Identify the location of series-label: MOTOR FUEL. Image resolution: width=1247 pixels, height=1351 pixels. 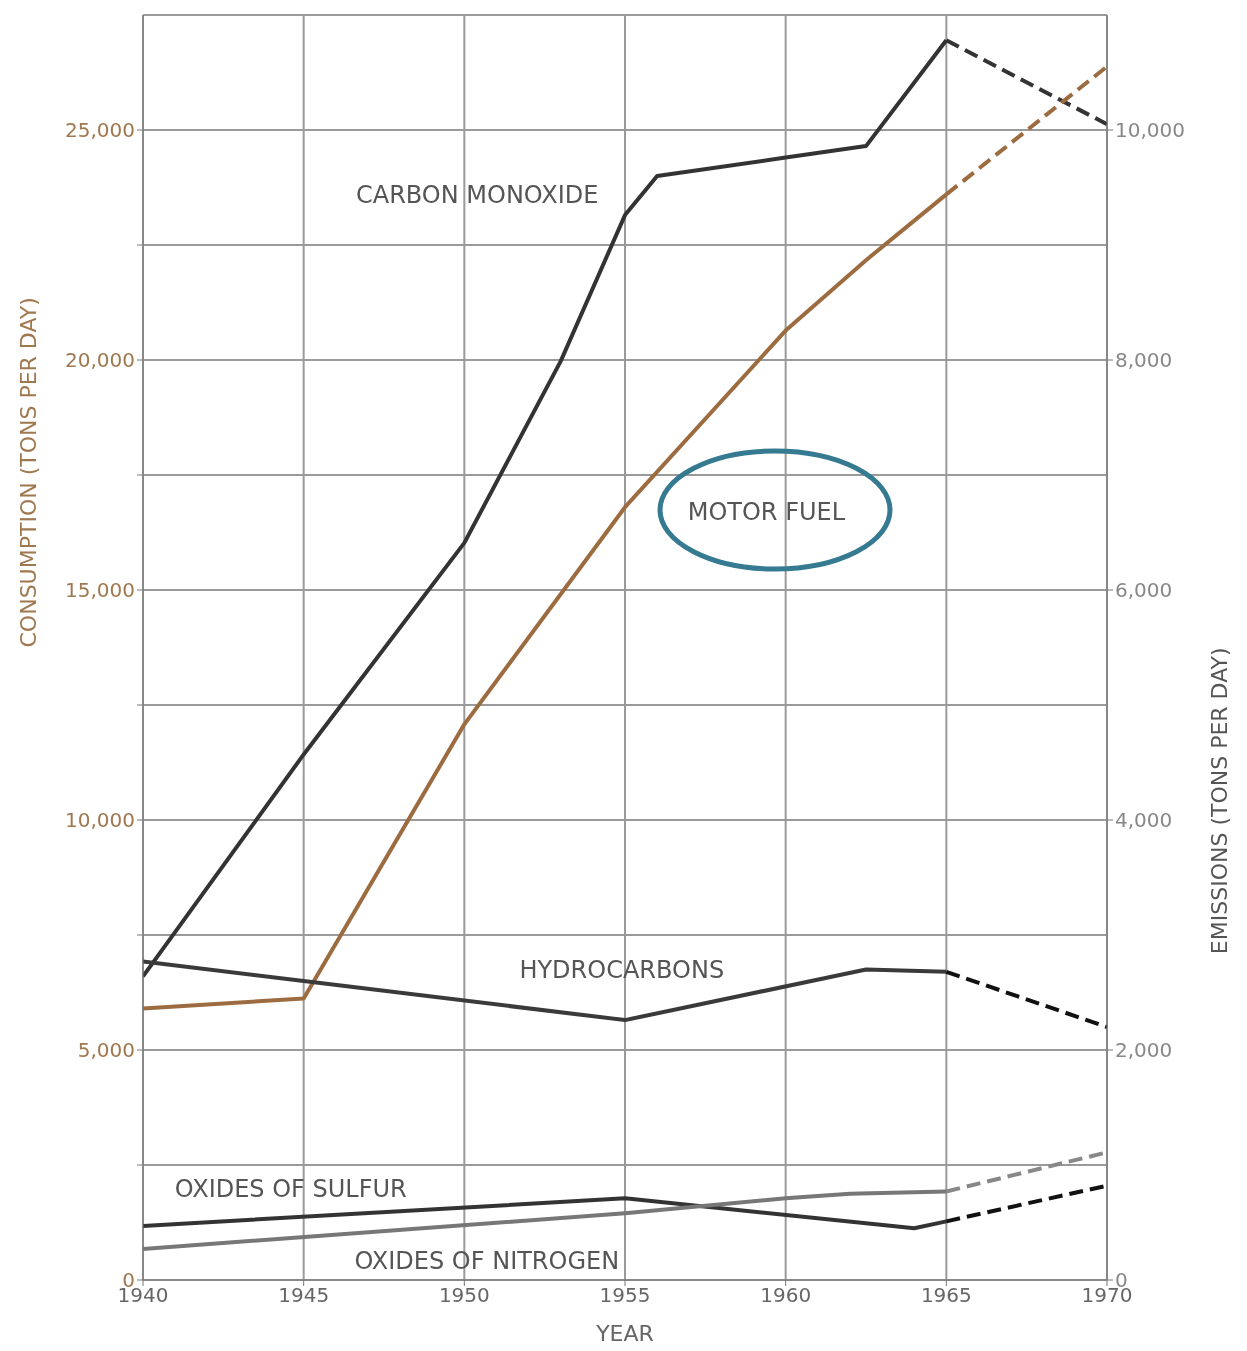
(766, 512).